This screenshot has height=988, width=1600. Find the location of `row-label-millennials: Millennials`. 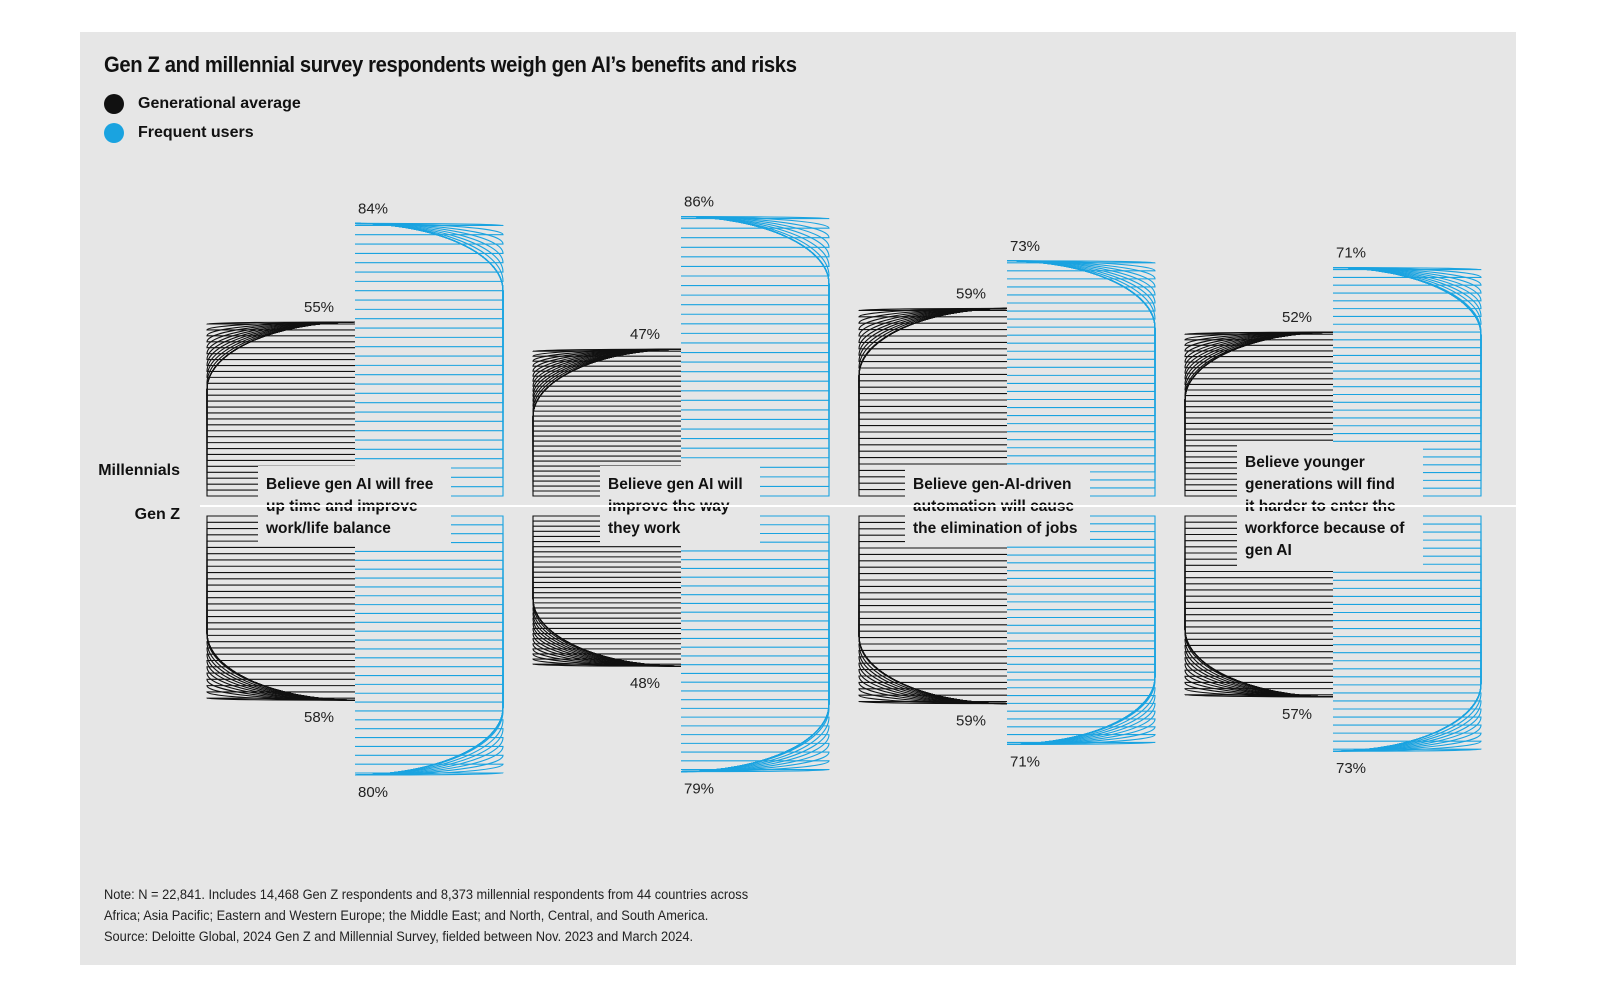

row-label-millennials: Millennials is located at coordinates (139, 470).